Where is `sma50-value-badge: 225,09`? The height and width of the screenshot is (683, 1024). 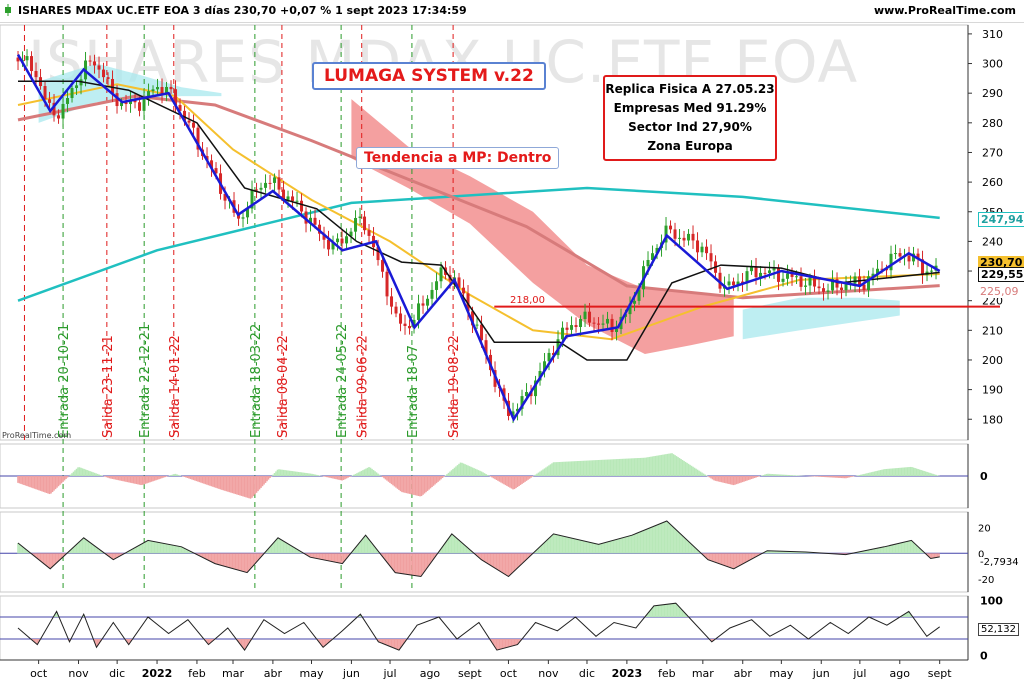 sma50-value-badge: 225,09 is located at coordinates (999, 291).